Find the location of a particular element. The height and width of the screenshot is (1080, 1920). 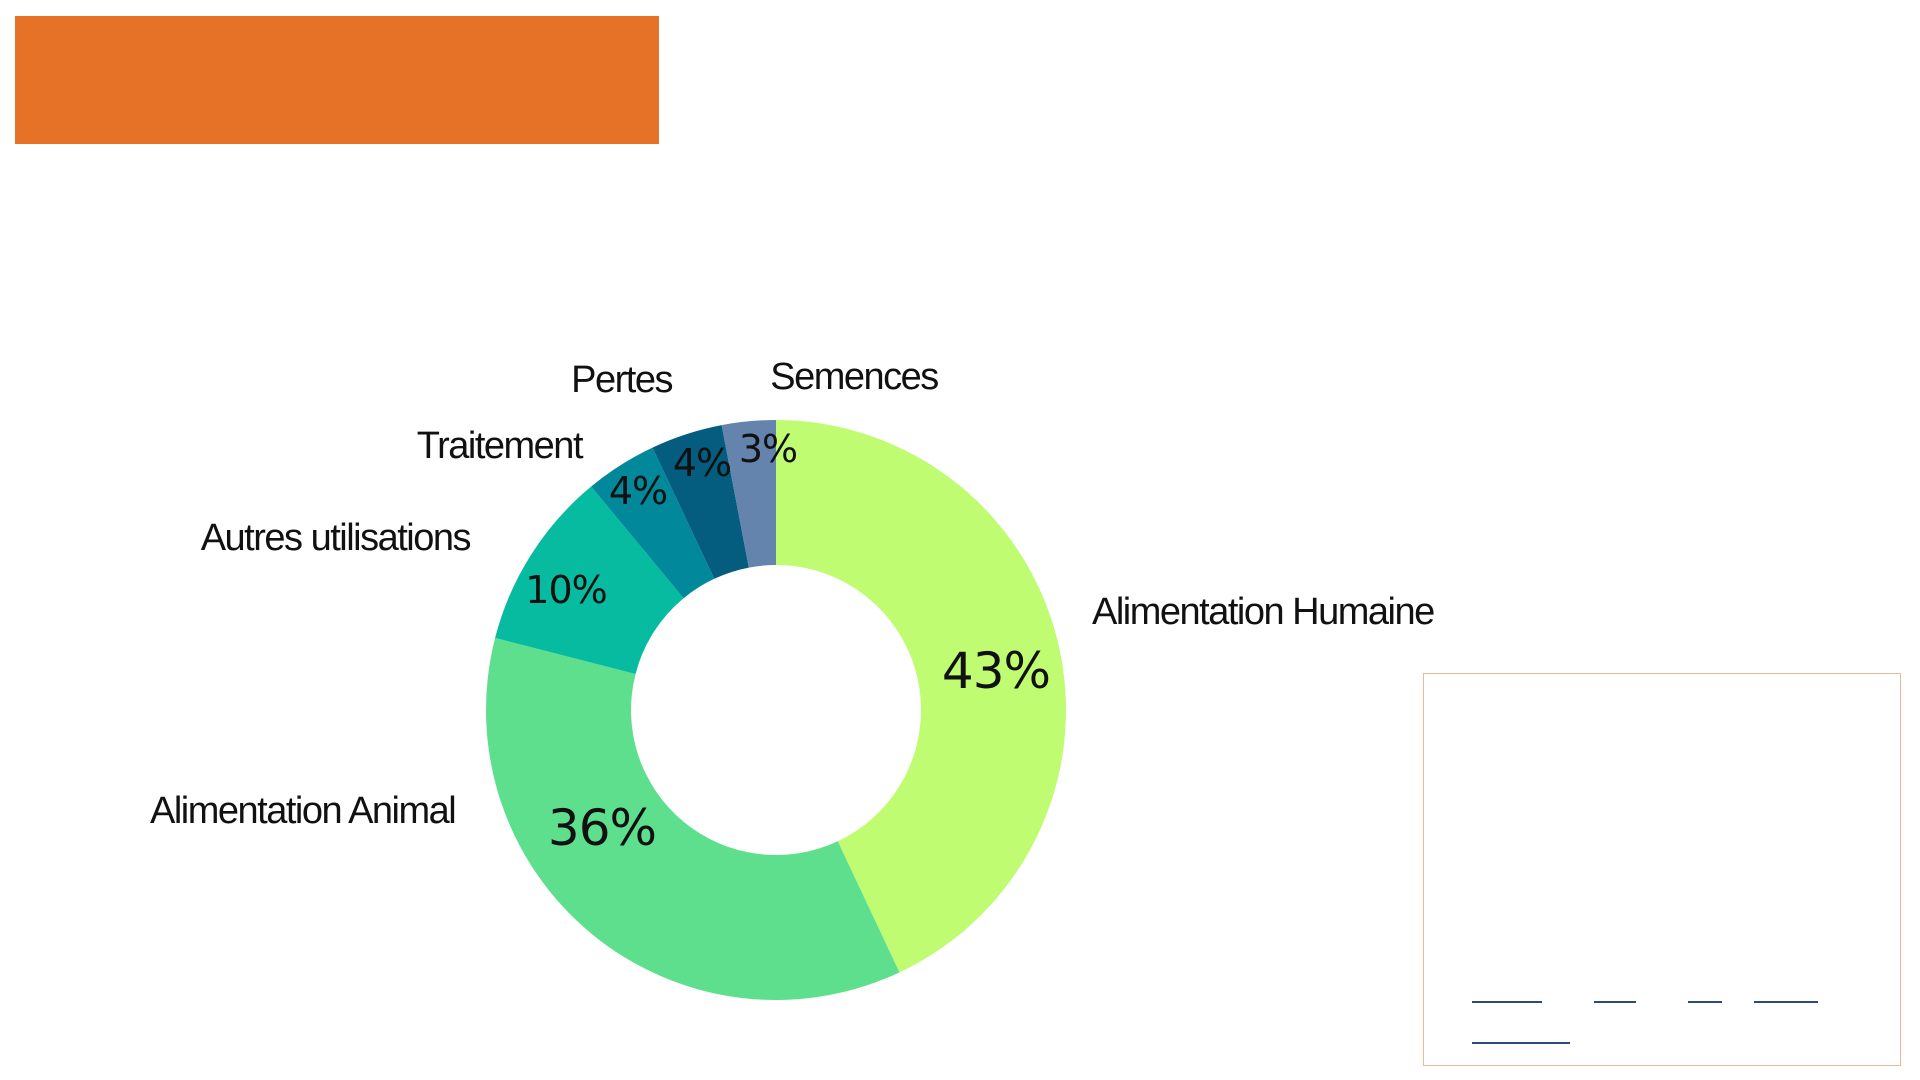

slice-name-label: Traitement is located at coordinates (500, 446).